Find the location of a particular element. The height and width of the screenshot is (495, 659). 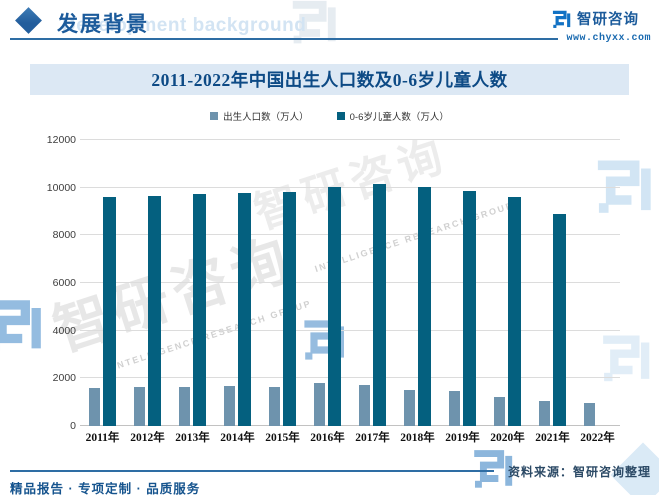

x-tick-label: 2012年 is located at coordinates (147, 438).